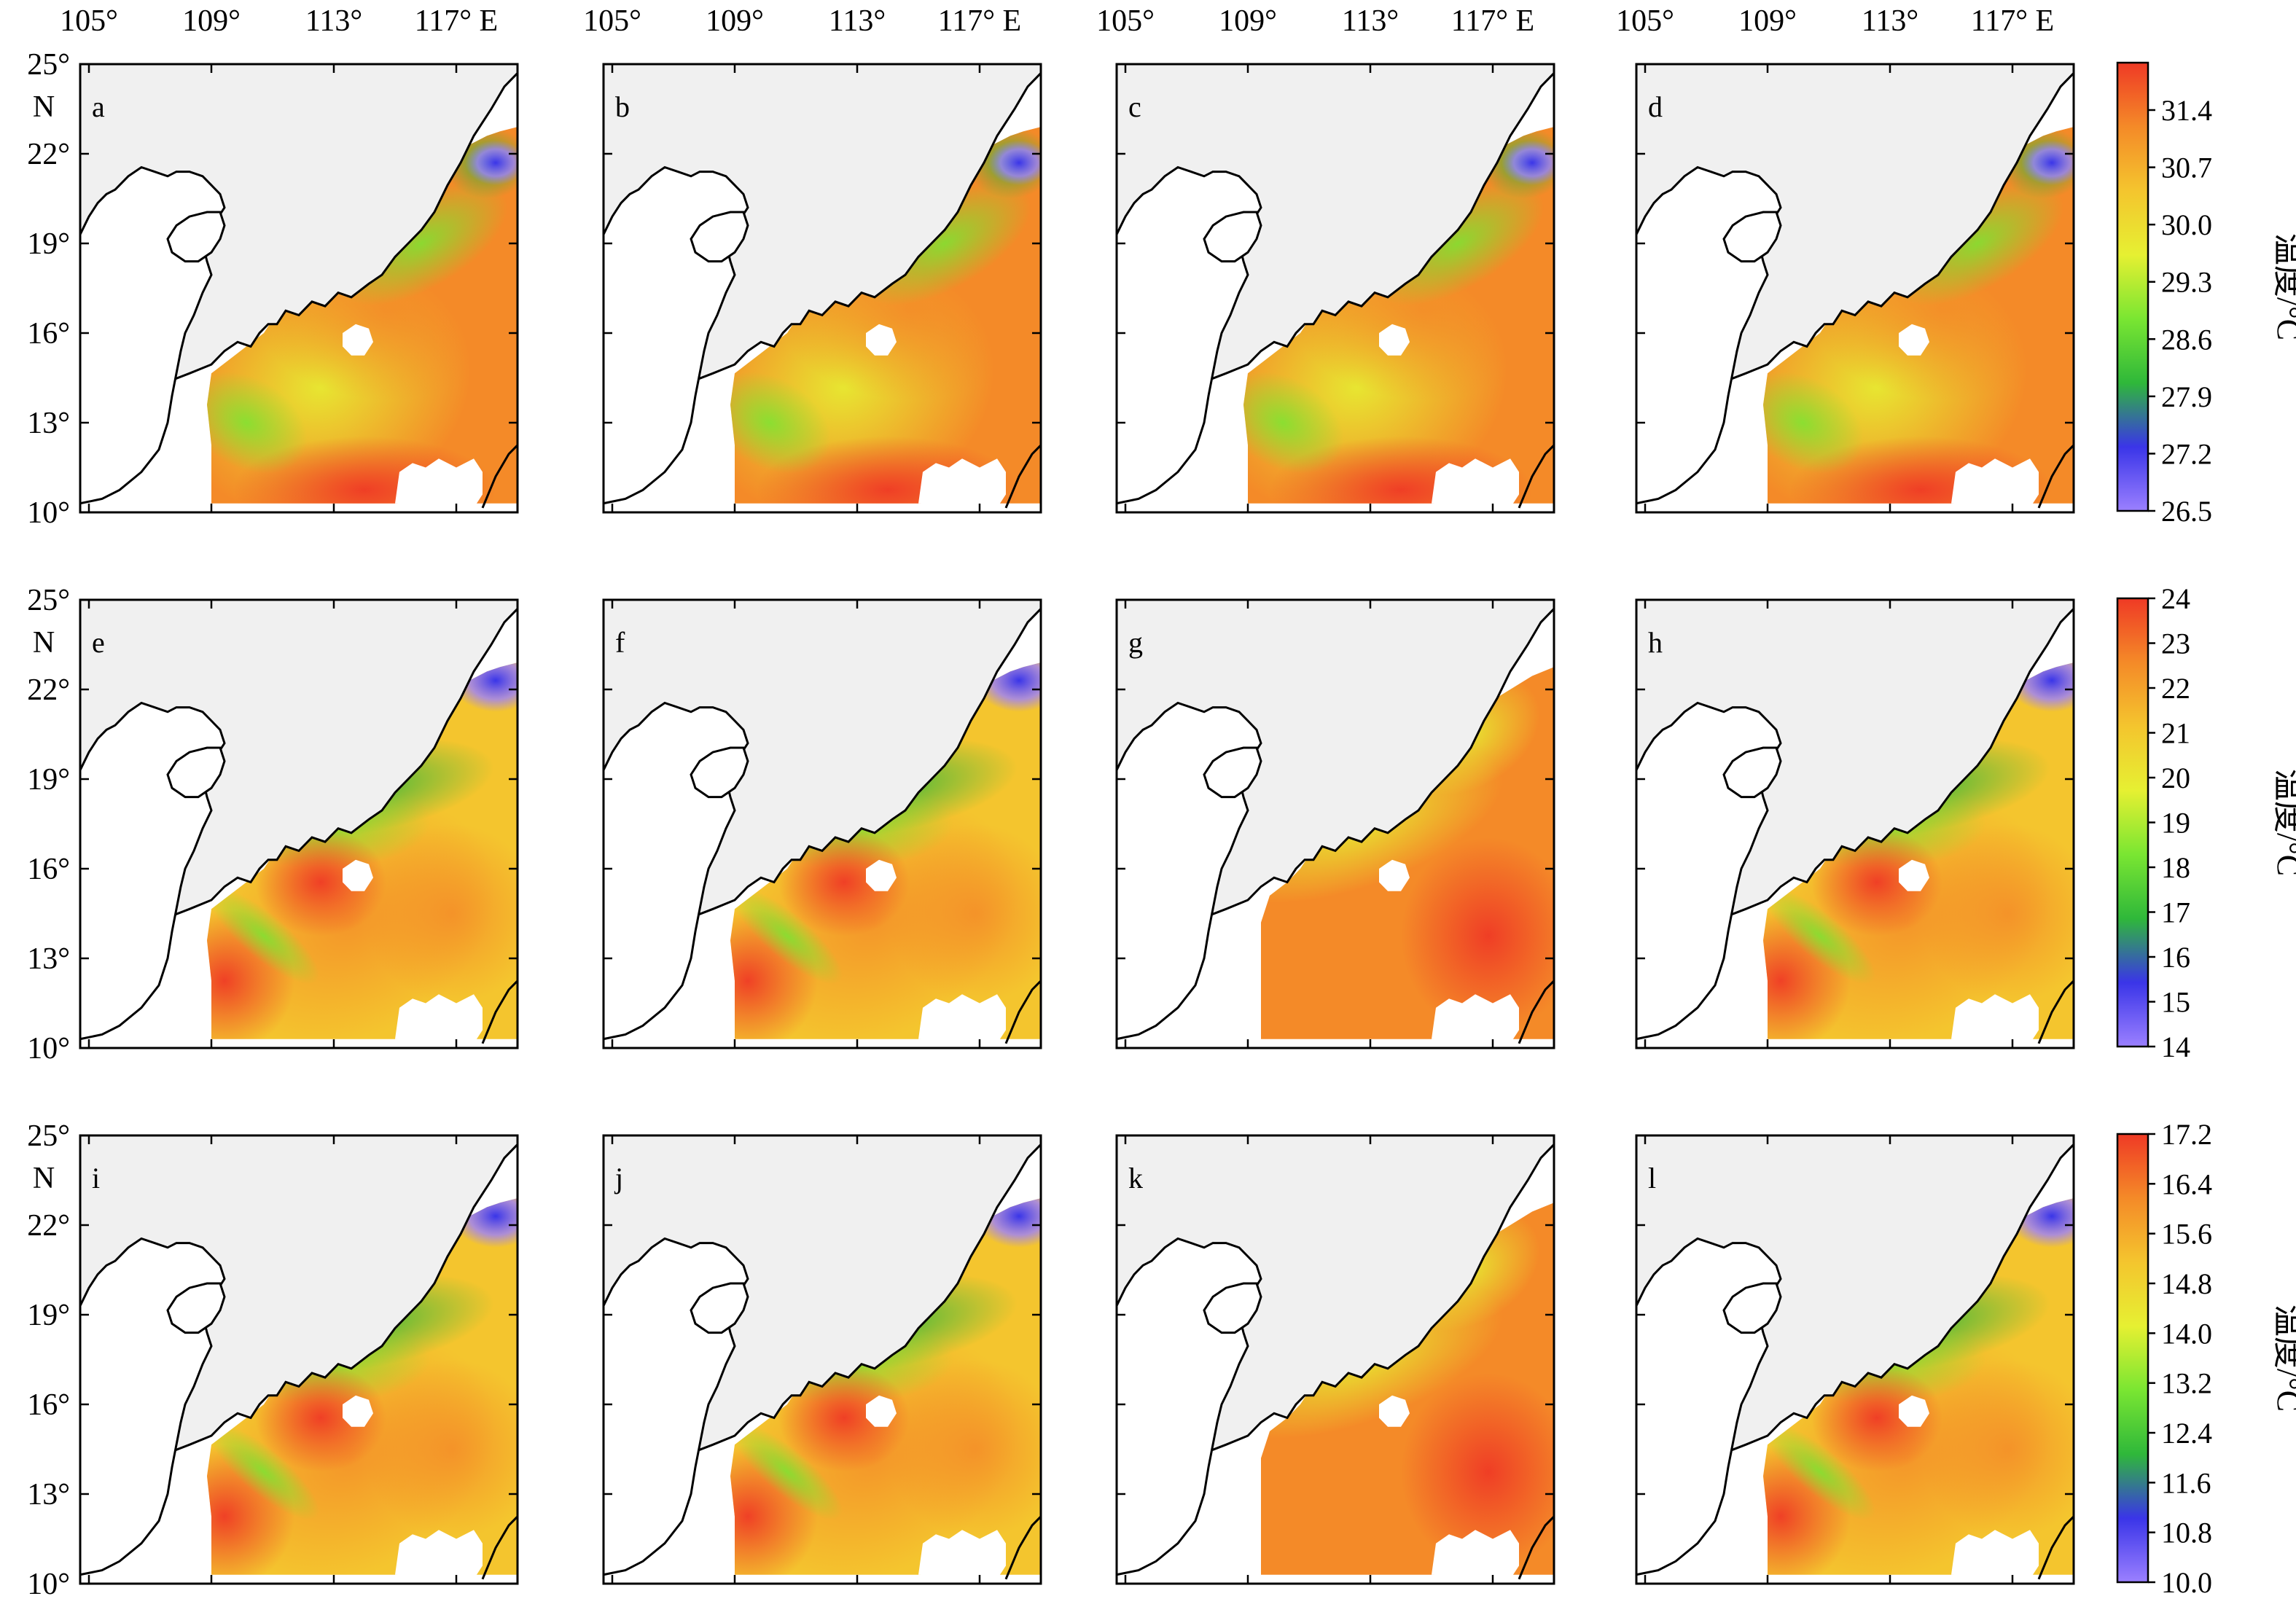  What do you see at coordinates (2187, 1434) in the screenshot?
I see `colorbar-tick-label: 12.4` at bounding box center [2187, 1434].